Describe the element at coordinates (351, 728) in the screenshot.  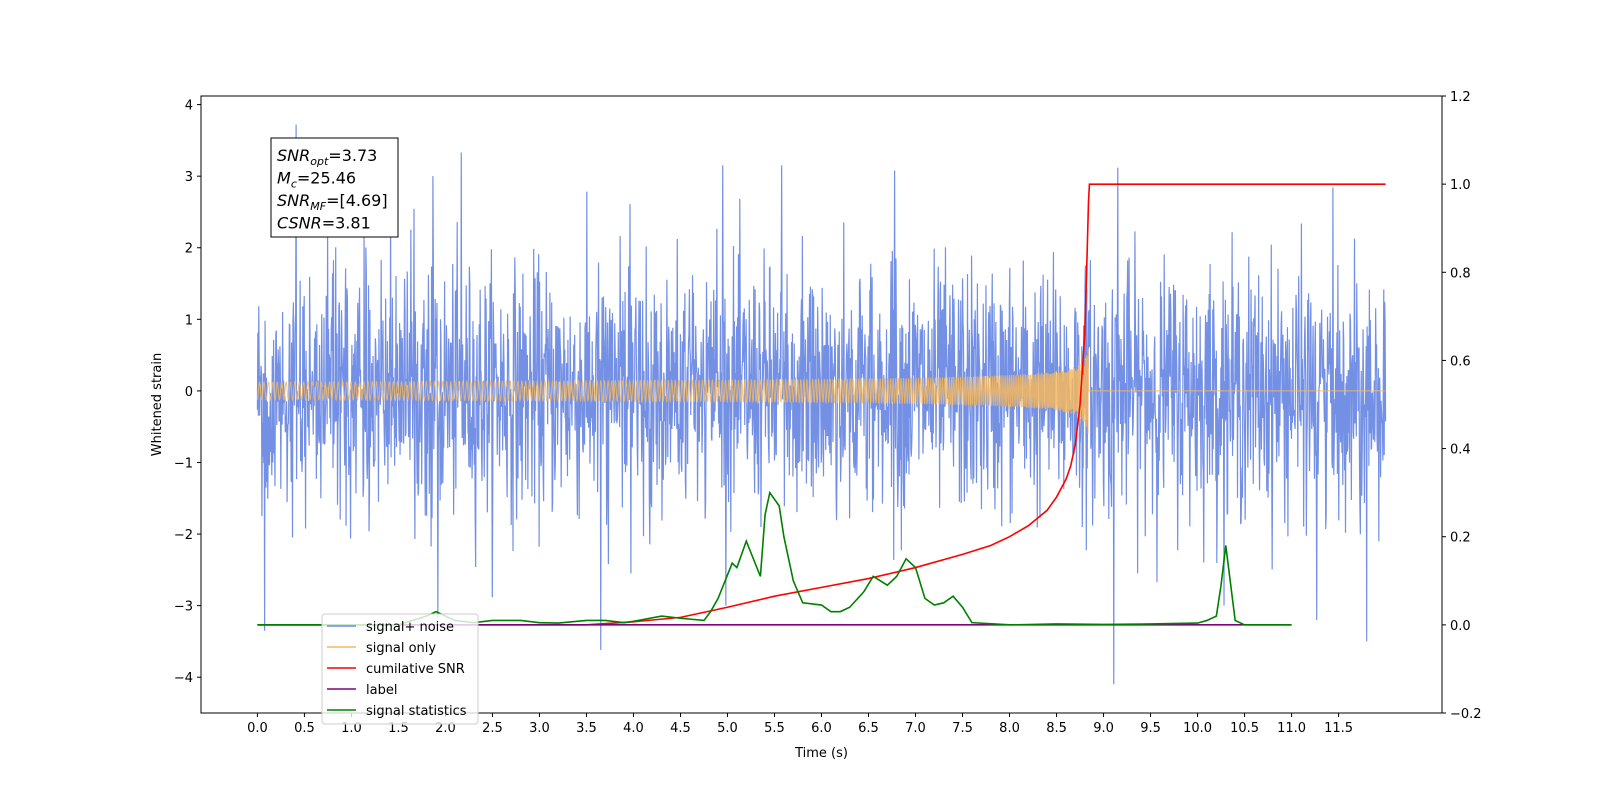
I see `x-tick-label: 1.0` at that location.